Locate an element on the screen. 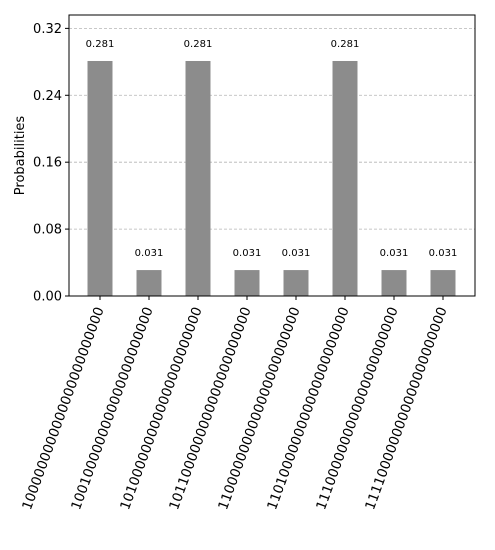  y-tick-label: 0.32 is located at coordinates (47, 29).